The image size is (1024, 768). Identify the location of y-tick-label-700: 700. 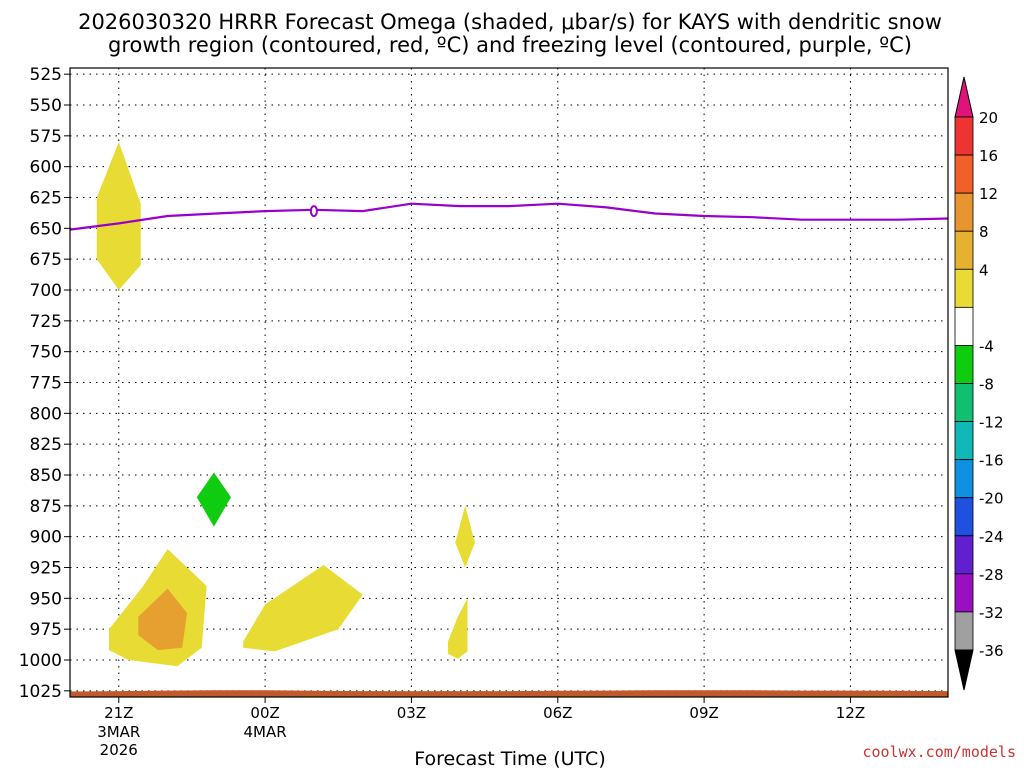
(46, 291).